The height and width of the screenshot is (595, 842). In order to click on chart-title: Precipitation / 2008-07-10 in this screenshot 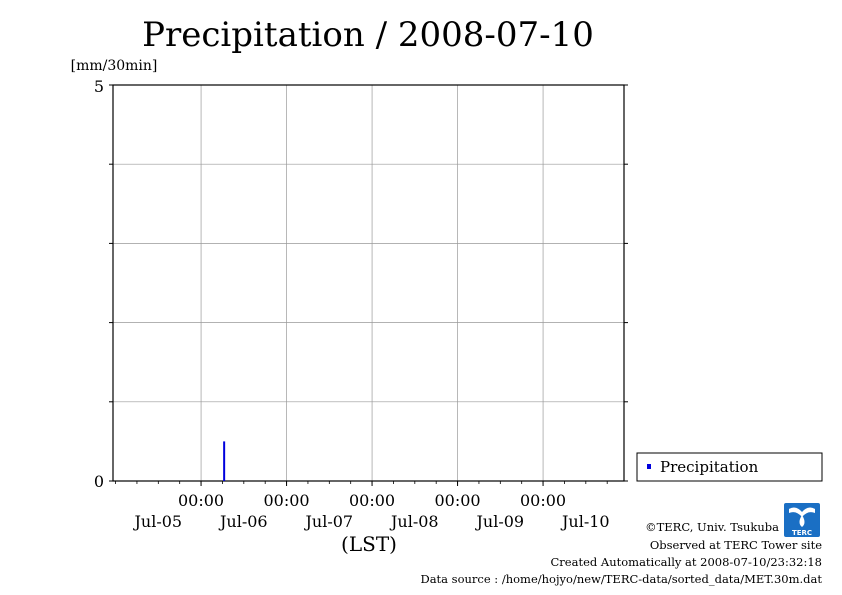, I will do `click(368, 35)`.